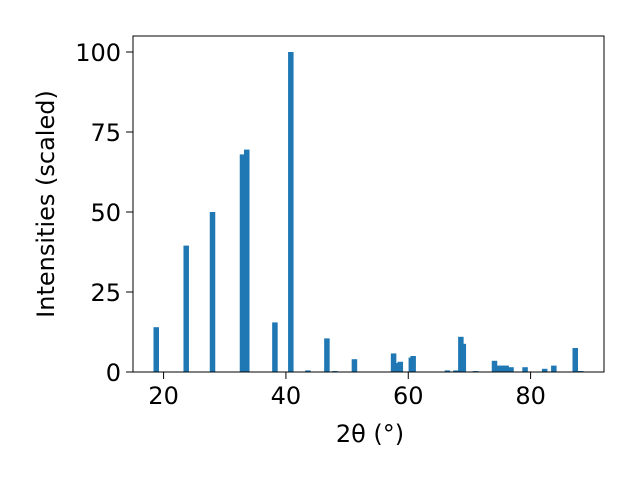 The width and height of the screenshot is (640, 480). Describe the element at coordinates (408, 396) in the screenshot. I see `x-tick-label: 60` at that location.